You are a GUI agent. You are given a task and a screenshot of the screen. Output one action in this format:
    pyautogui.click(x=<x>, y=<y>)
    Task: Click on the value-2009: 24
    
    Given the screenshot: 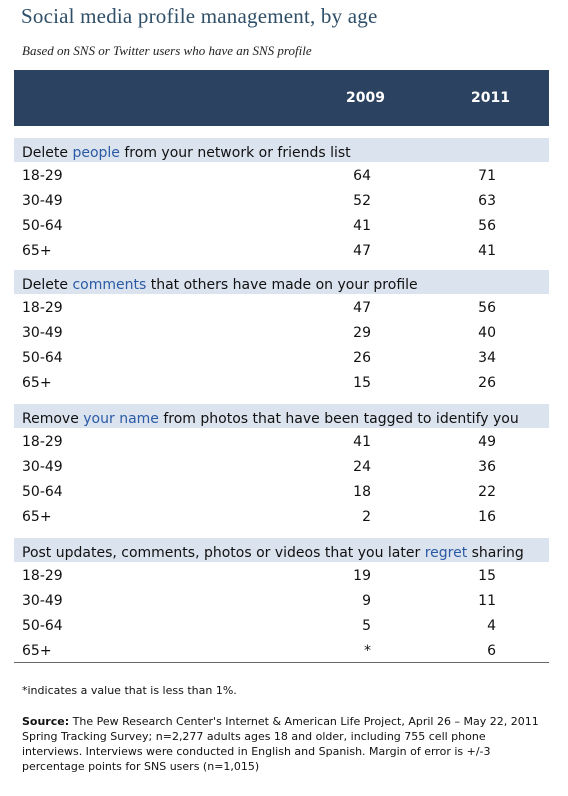 What is the action you would take?
    pyautogui.click(x=362, y=467)
    